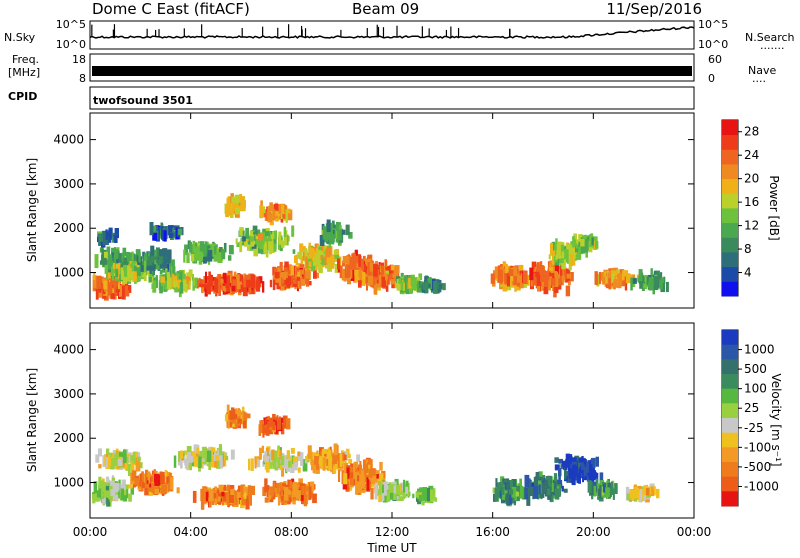 This screenshot has width=800, height=558. What do you see at coordinates (171, 9) in the screenshot?
I see `station-title: Dome C East (fitACF)` at bounding box center [171, 9].